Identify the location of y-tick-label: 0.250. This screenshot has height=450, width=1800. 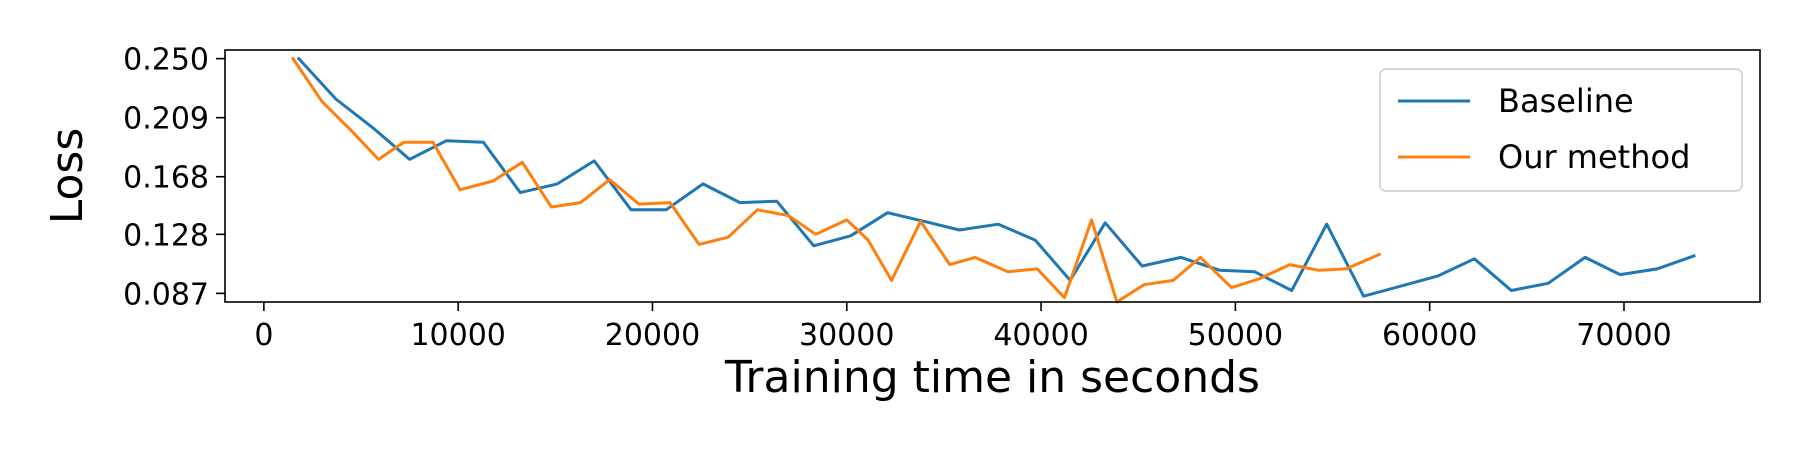
(166, 60).